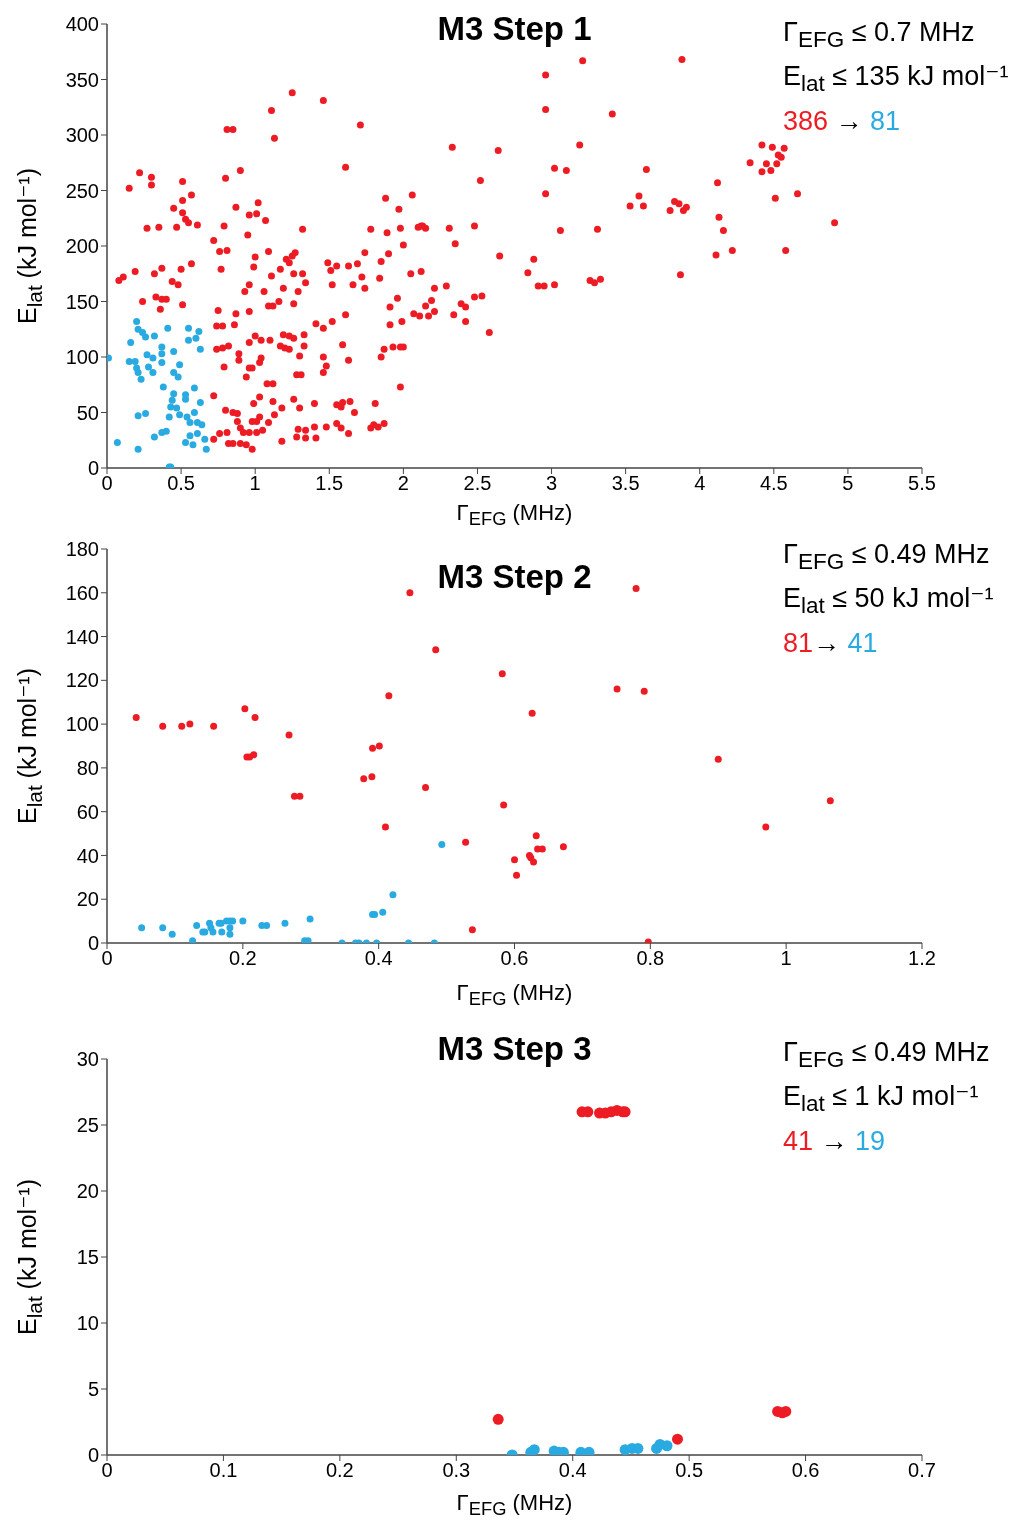 This screenshot has height=1521, width=1027. I want to click on y-tick-label: 60, so click(87, 811).